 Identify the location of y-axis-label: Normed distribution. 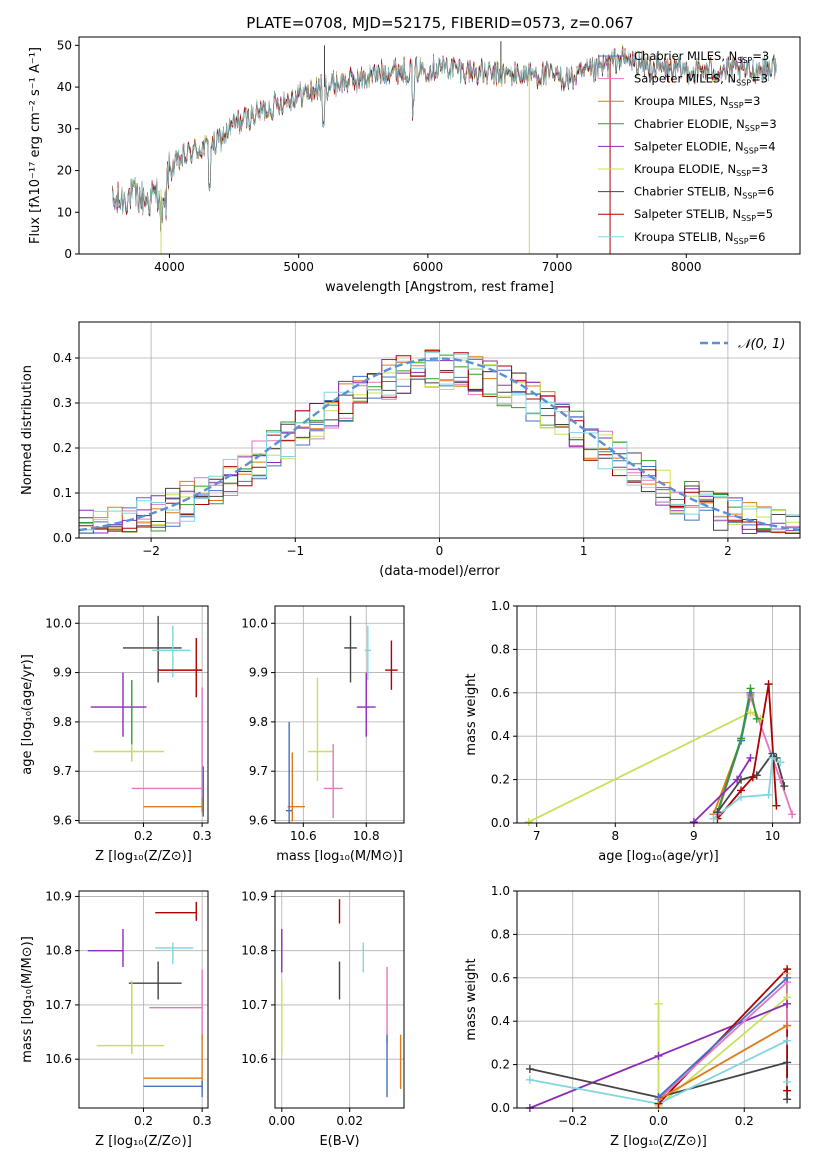
(27, 430).